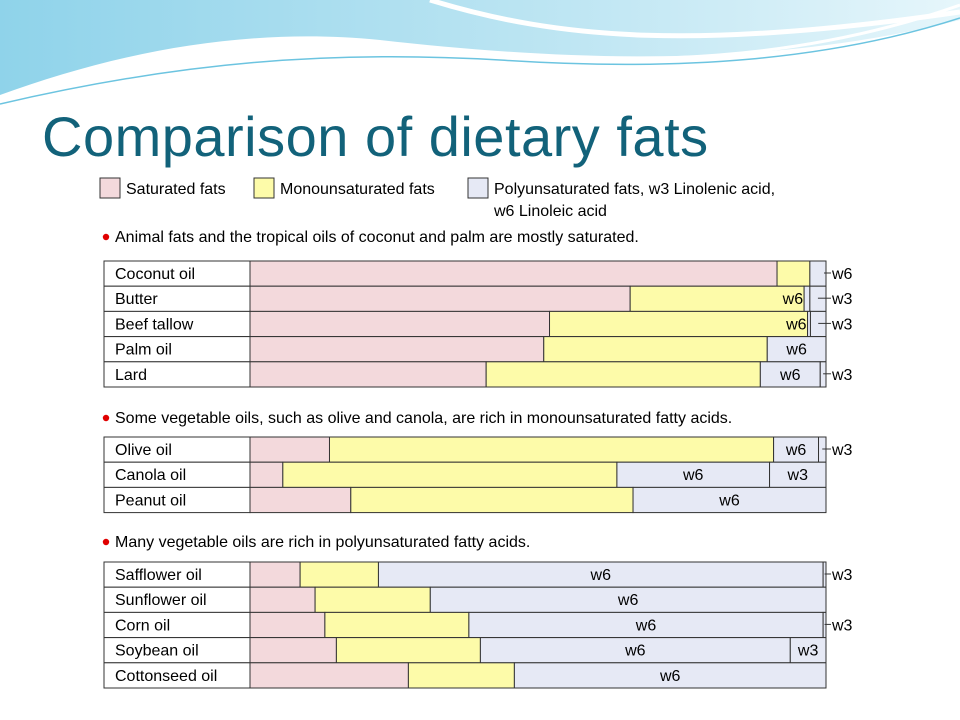 This screenshot has width=960, height=720. What do you see at coordinates (818, 273) in the screenshot?
I see `bar-coconut-oil-w6` at bounding box center [818, 273].